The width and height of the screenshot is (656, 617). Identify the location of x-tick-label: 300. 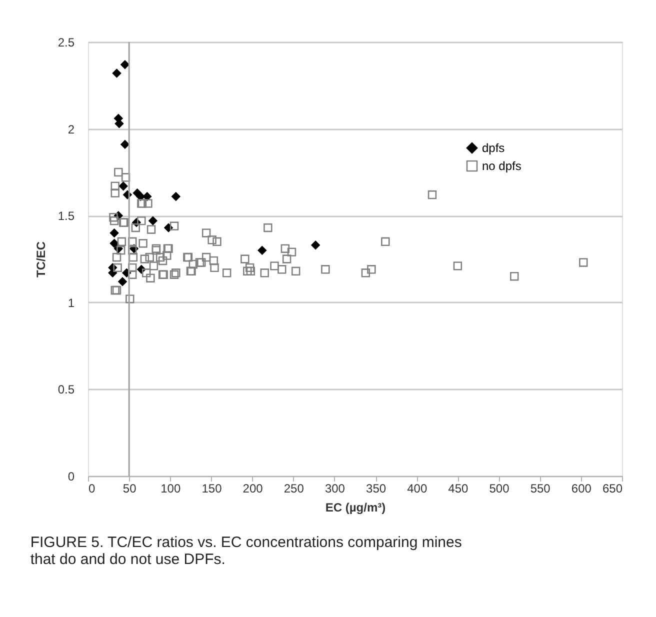
(335, 489).